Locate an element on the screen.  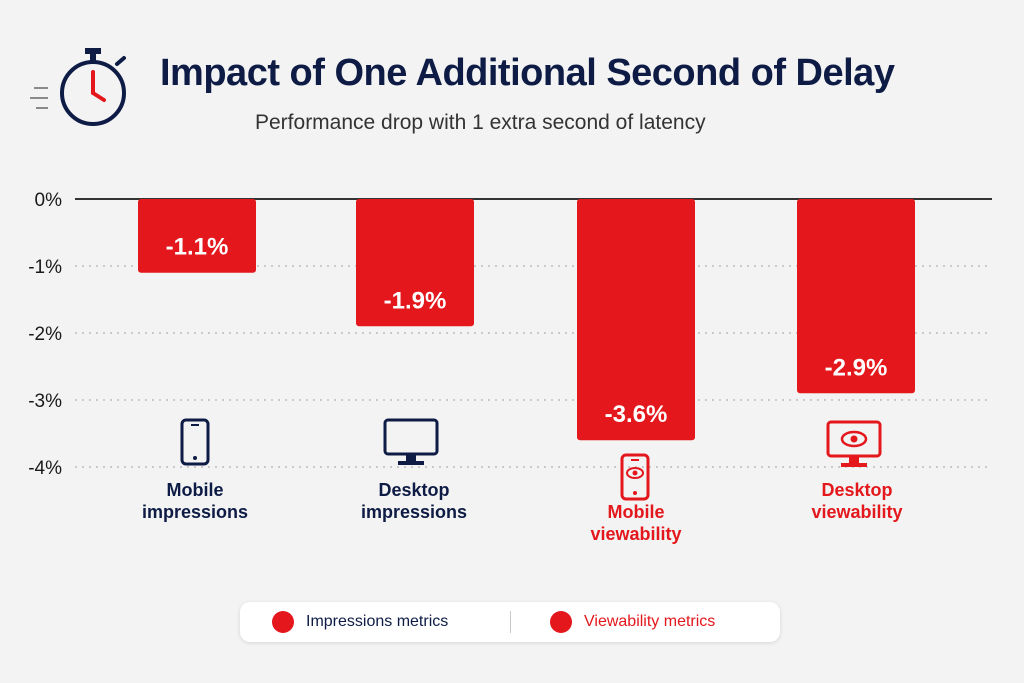
legend-divider is located at coordinates (510, 622).